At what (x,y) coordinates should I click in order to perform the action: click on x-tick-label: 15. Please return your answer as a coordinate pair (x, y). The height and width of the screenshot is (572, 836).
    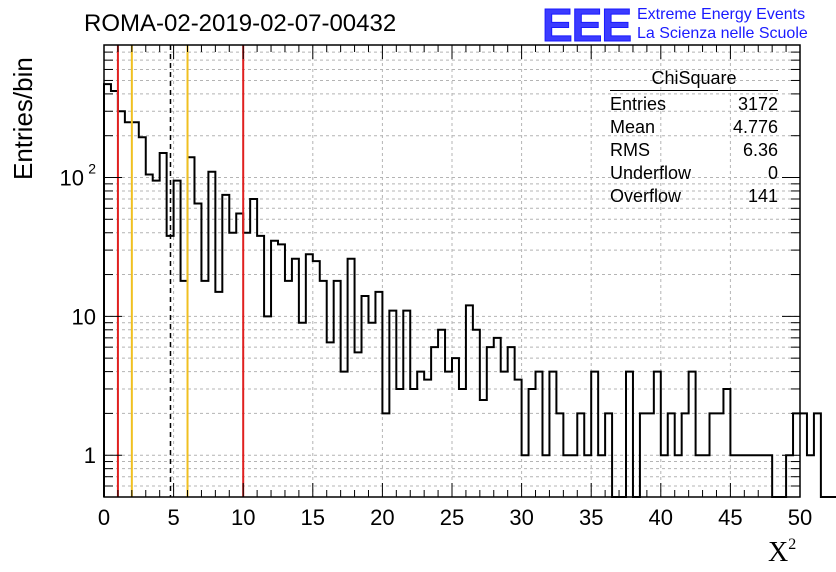
    Looking at the image, I should click on (313, 517).